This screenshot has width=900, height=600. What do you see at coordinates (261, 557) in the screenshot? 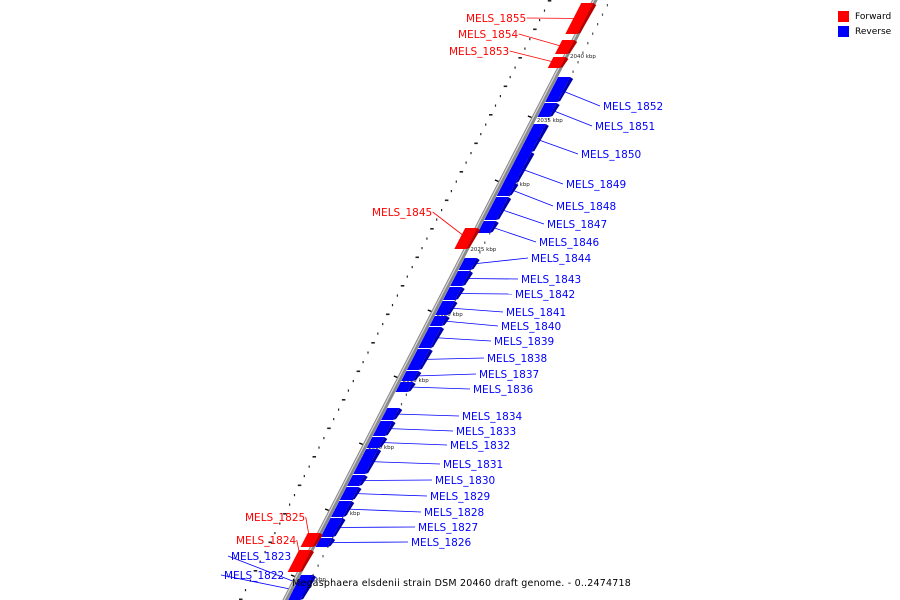
I see `gene-label: MELS_1823` at bounding box center [261, 557].